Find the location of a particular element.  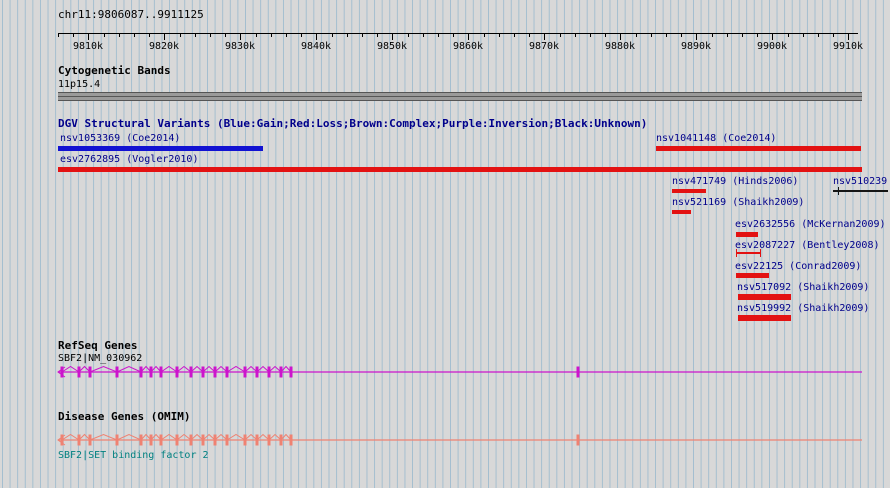

variant-label: nsv471749 (Hinds2006) is located at coordinates (735, 181).